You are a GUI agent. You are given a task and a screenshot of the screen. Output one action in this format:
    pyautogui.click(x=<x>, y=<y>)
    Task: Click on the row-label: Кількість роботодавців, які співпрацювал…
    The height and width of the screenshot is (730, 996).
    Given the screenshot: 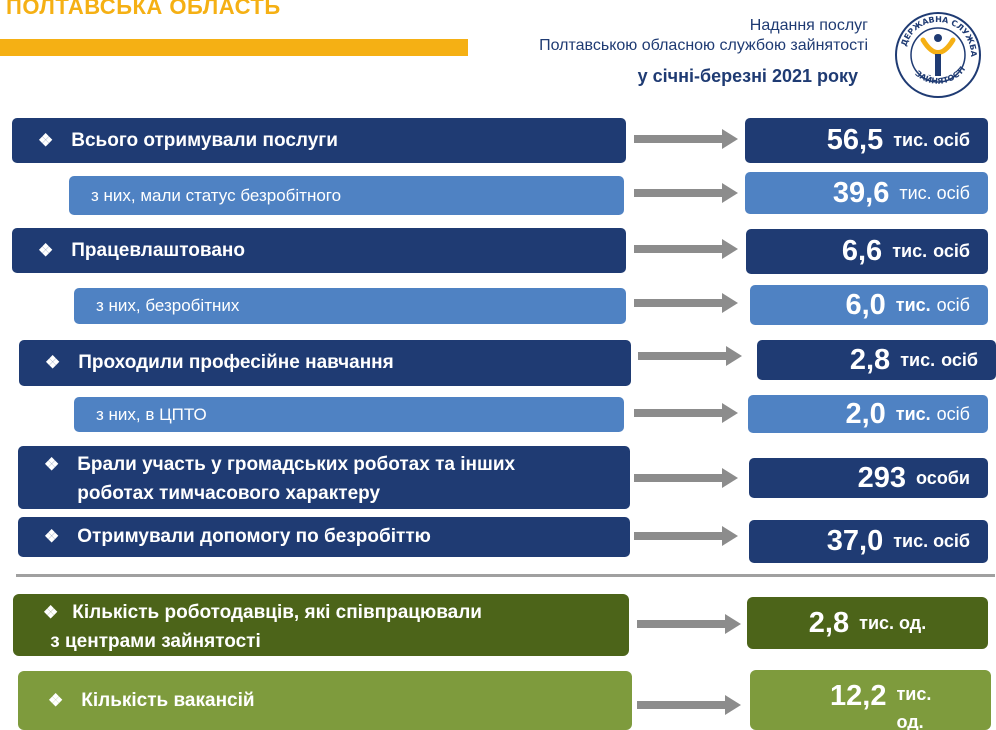 What is the action you would take?
    pyautogui.click(x=266, y=627)
    